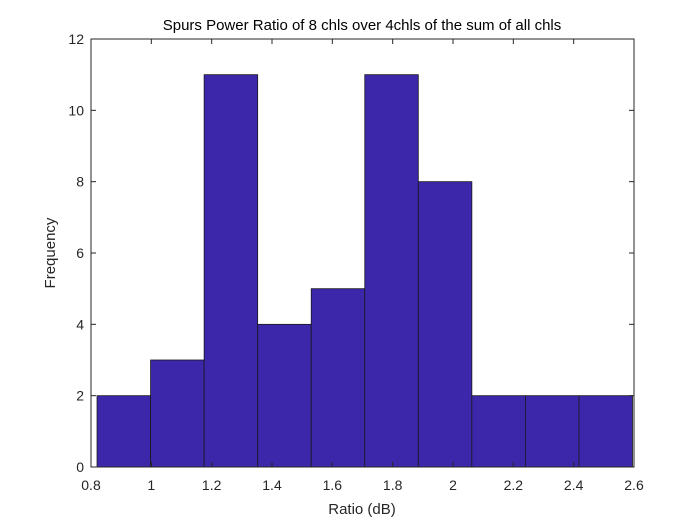 This screenshot has height=525, width=700. Describe the element at coordinates (80, 182) in the screenshot. I see `y-tick-label: 8` at that location.